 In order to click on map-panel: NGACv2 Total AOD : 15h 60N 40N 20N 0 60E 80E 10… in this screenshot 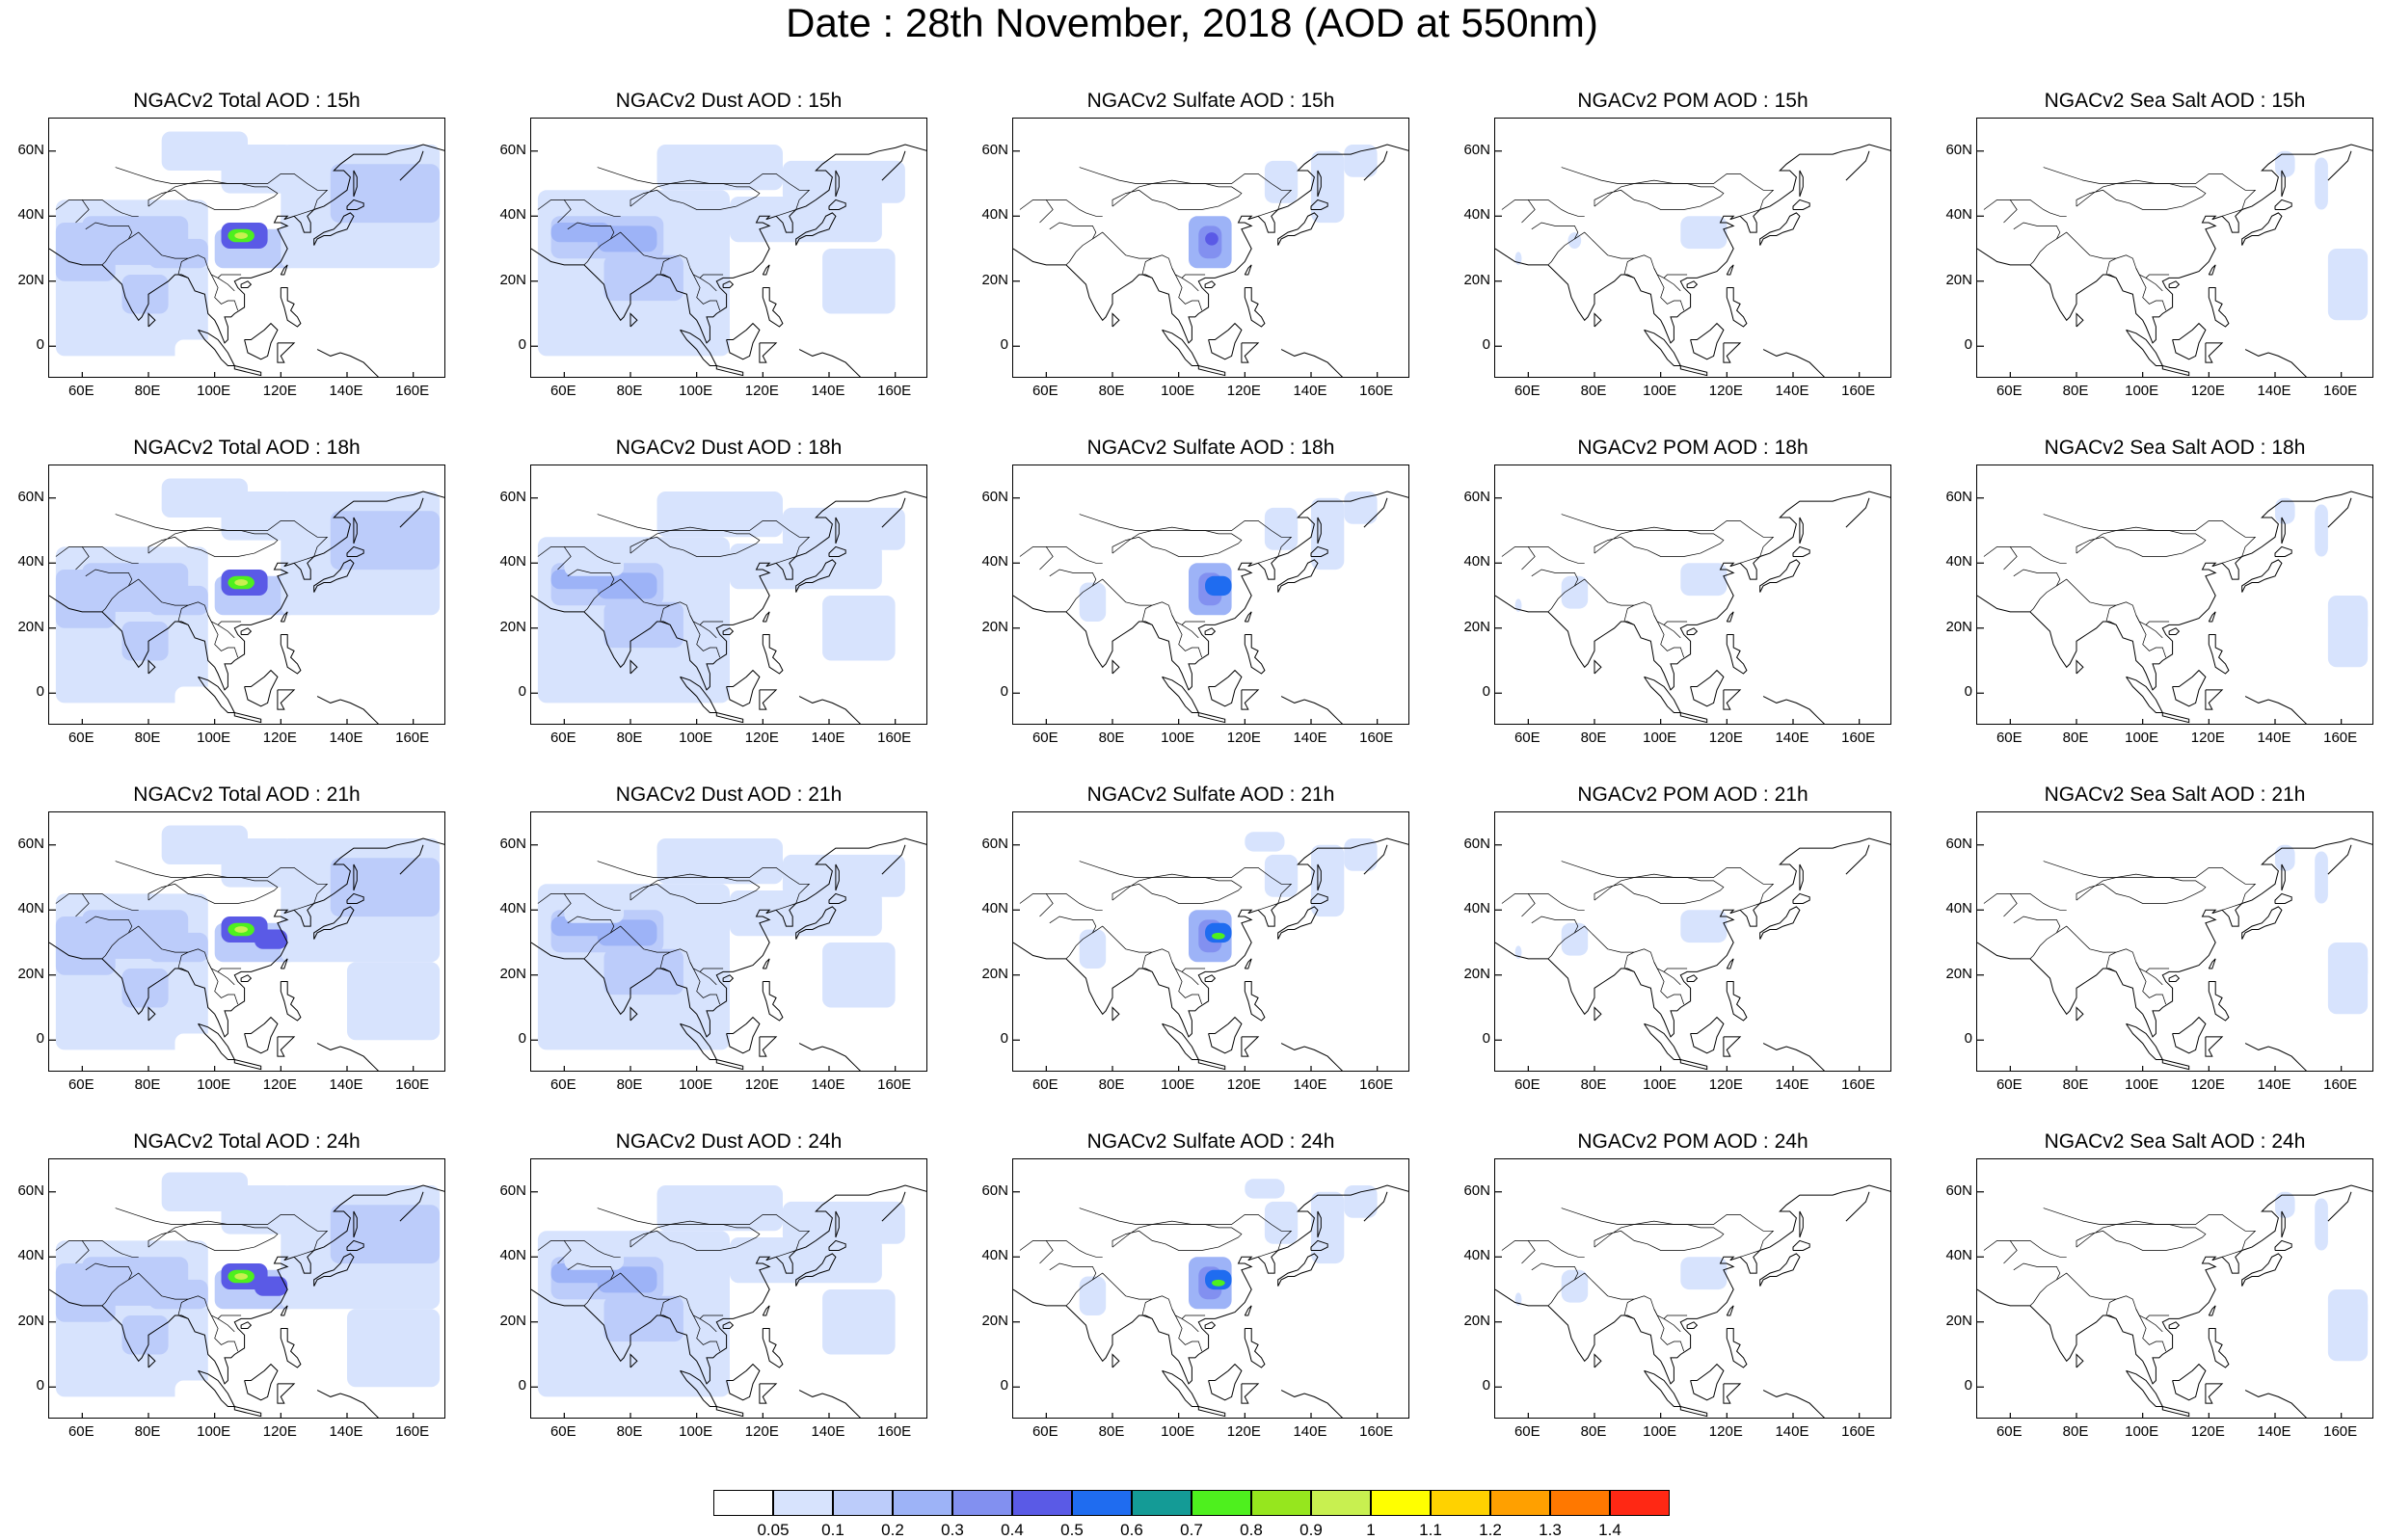, I will do `click(231, 248)`.